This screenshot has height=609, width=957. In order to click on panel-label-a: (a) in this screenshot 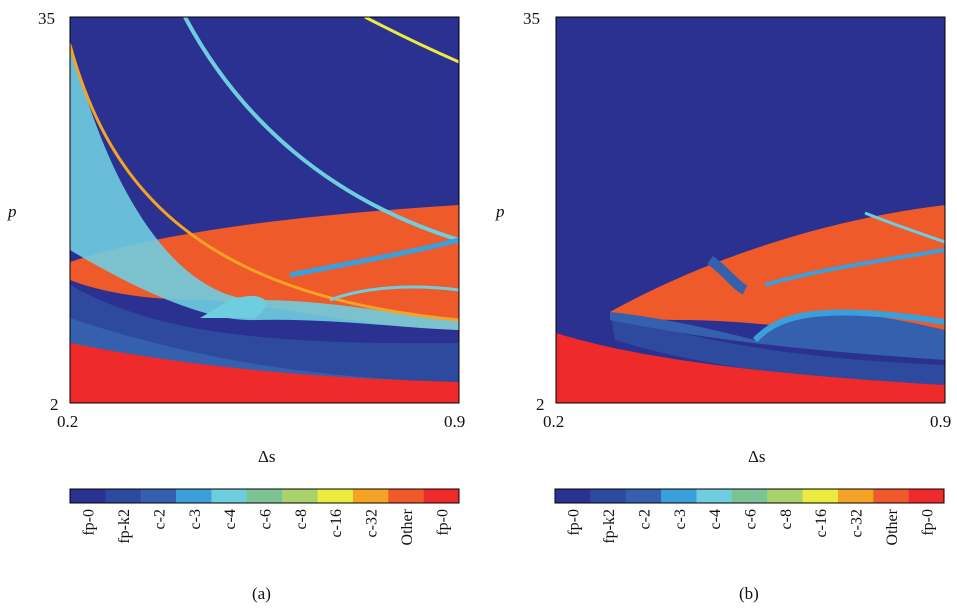, I will do `click(261, 593)`.